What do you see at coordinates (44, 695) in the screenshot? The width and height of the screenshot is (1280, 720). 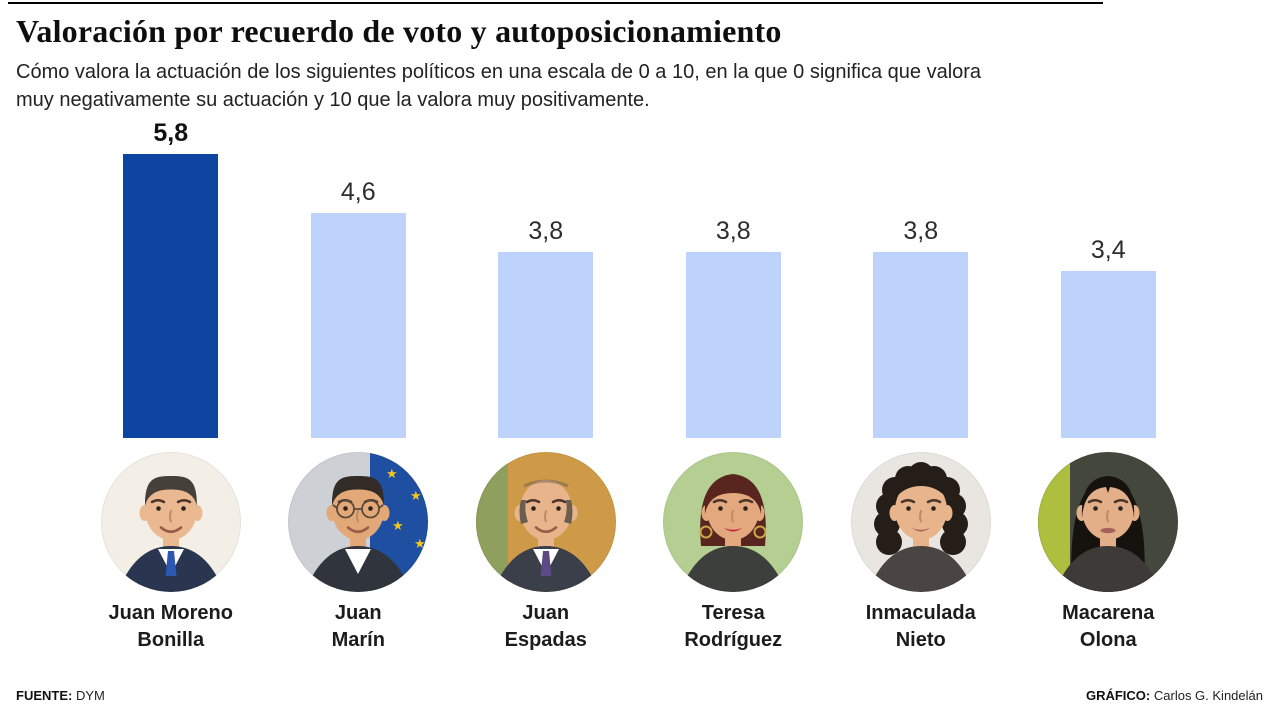 I see `source-label: FUENTE:` at bounding box center [44, 695].